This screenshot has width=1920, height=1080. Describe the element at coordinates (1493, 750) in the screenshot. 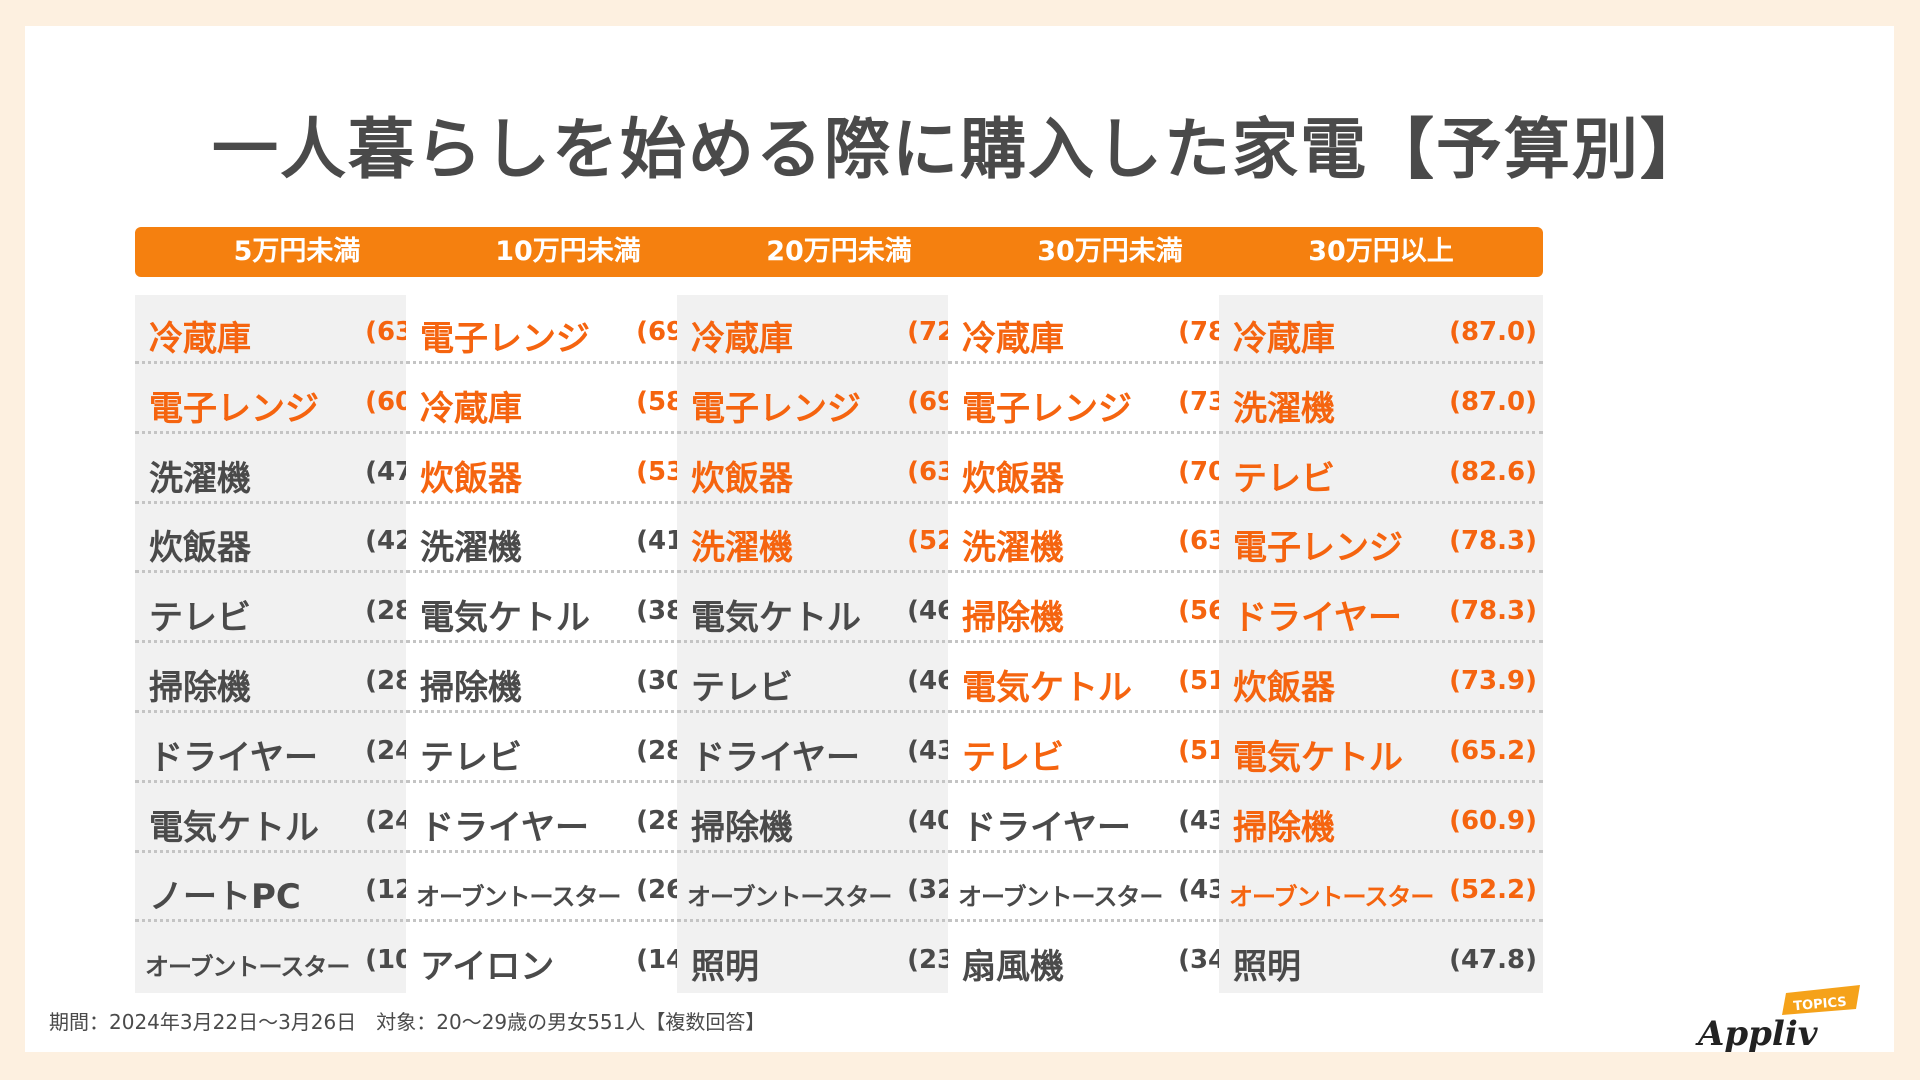

I see `percentage-value: (65.2)` at that location.